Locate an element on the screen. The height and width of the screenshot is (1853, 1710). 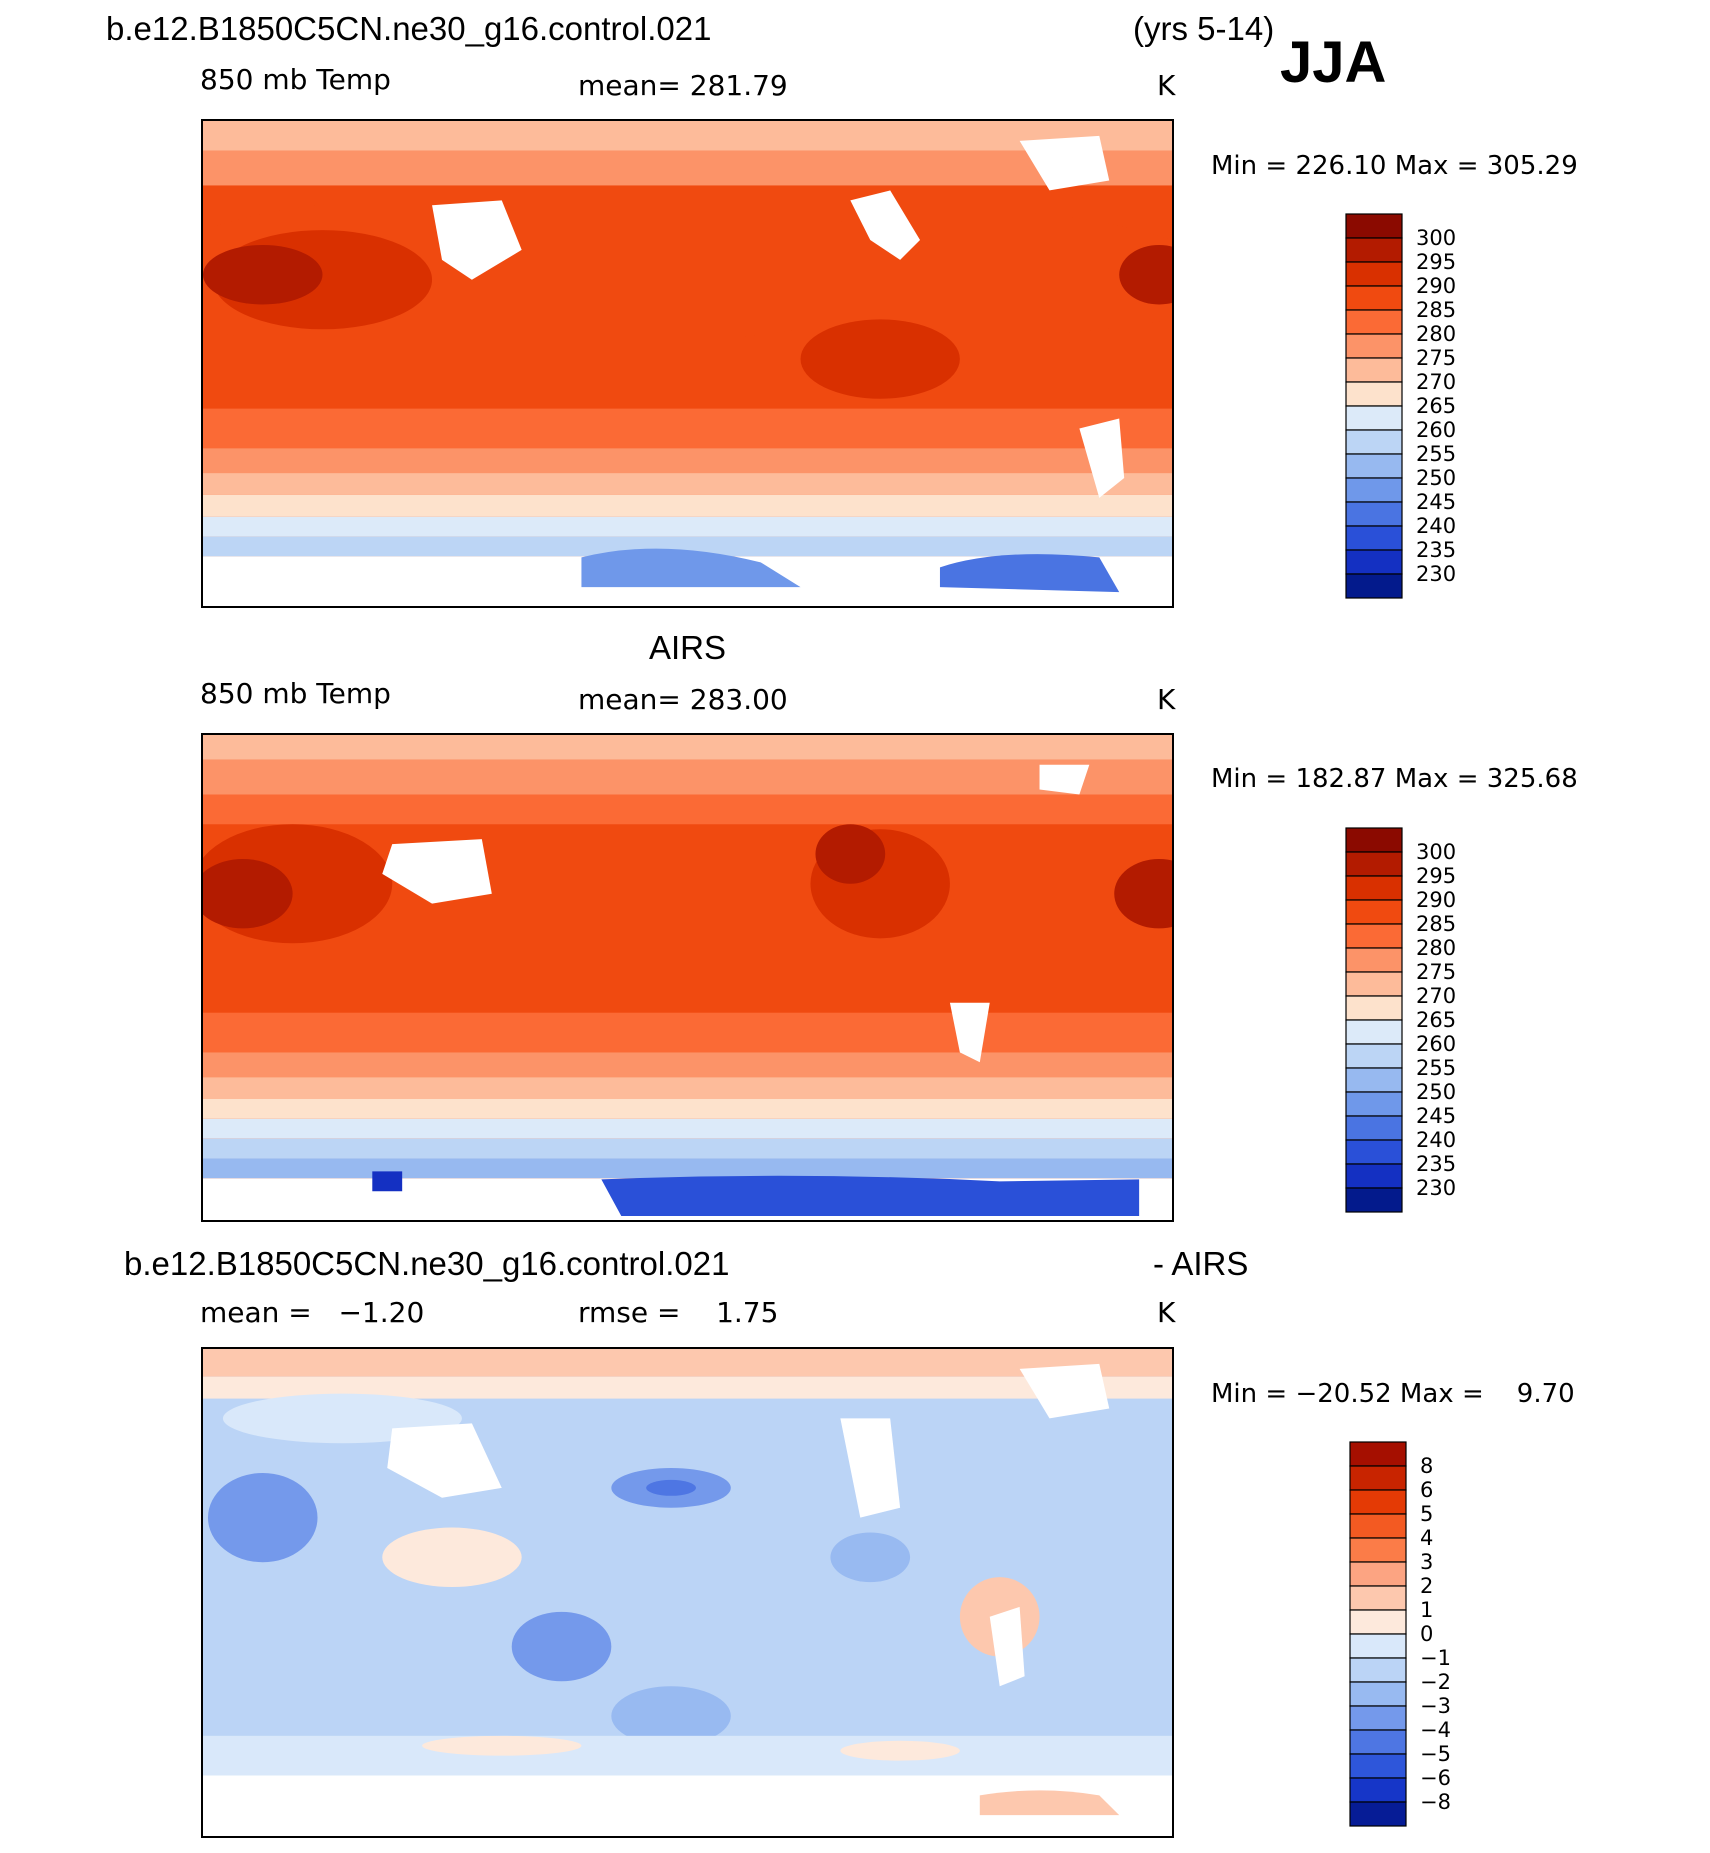
colorbar-tick-label: −6 is located at coordinates (1435, 1778).